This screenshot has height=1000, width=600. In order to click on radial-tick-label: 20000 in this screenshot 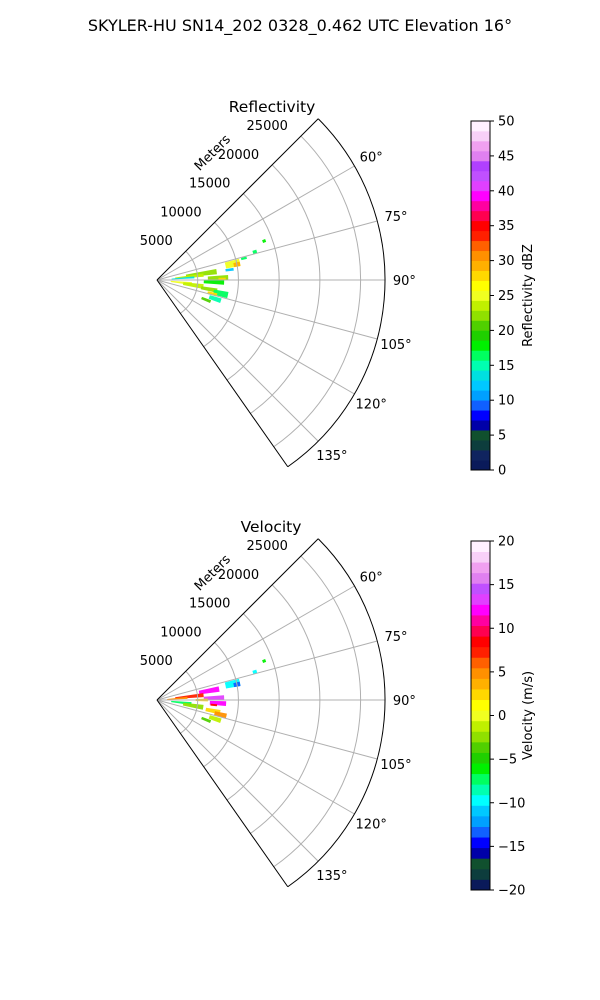, I will do `click(238, 575)`.